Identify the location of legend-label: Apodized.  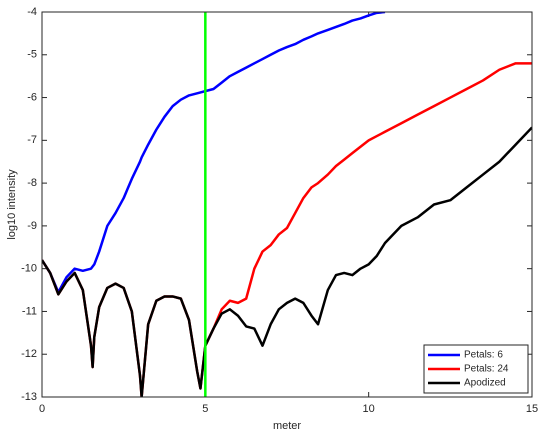
(485, 383).